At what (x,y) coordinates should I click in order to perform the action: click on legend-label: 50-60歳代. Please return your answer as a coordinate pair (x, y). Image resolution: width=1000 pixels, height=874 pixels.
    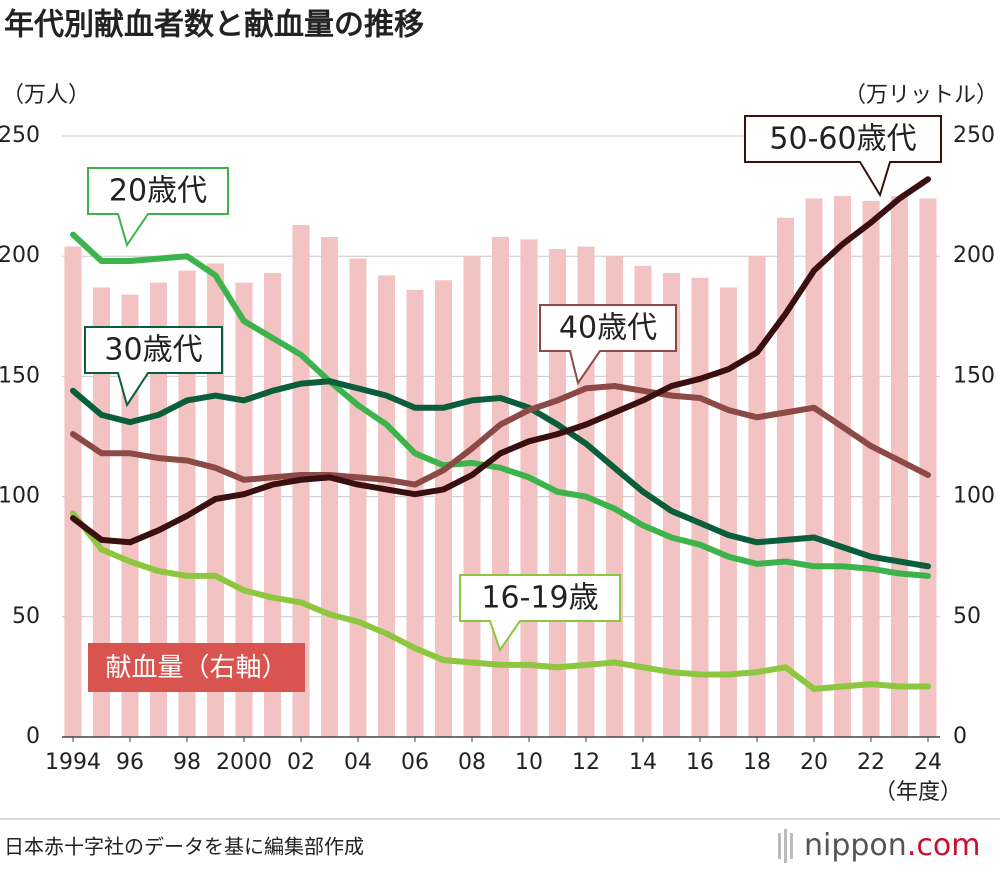
    Looking at the image, I should click on (842, 139).